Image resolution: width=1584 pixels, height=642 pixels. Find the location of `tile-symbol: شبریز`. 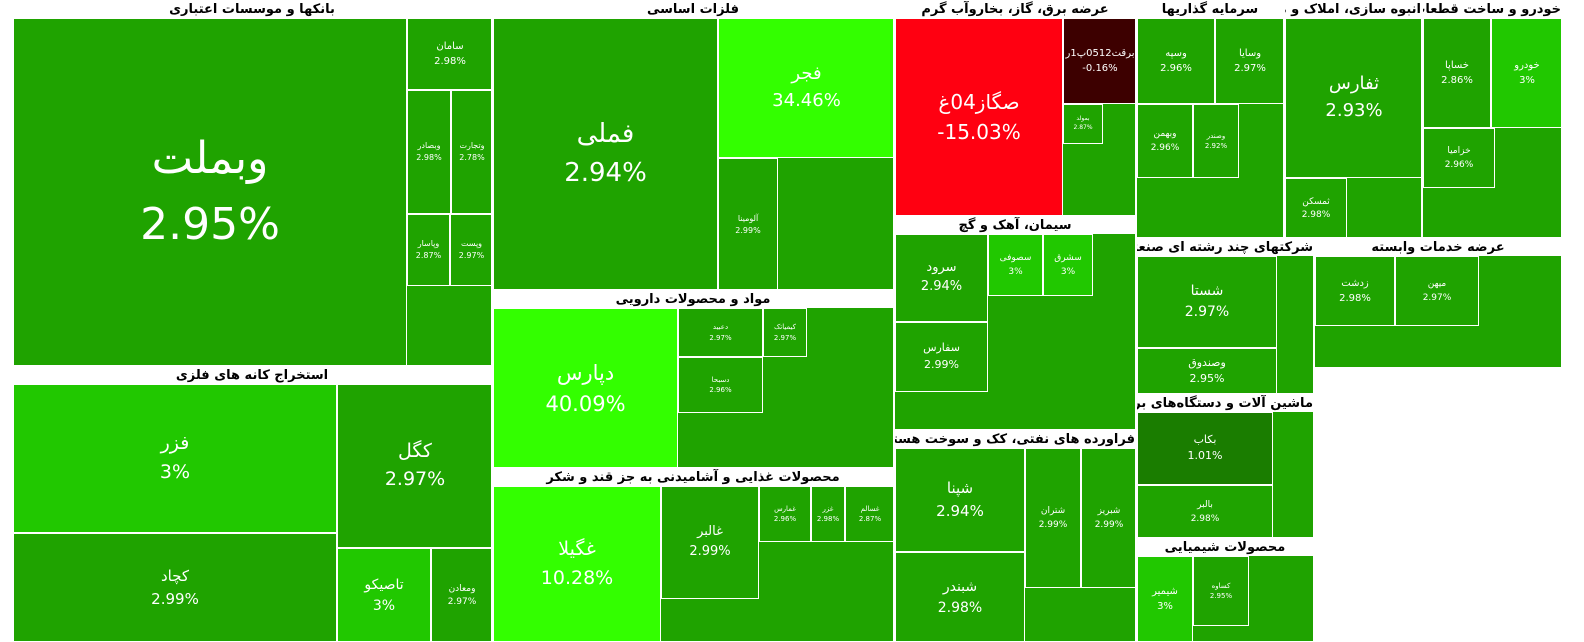

tile-symbol: شبریز is located at coordinates (1109, 511).